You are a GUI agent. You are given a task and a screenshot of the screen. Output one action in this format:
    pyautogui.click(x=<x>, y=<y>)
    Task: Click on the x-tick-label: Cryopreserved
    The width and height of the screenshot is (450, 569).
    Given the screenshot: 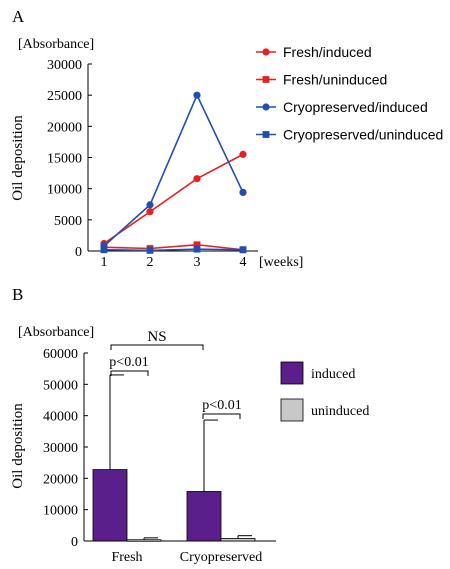 What is the action you would take?
    pyautogui.click(x=221, y=557)
    